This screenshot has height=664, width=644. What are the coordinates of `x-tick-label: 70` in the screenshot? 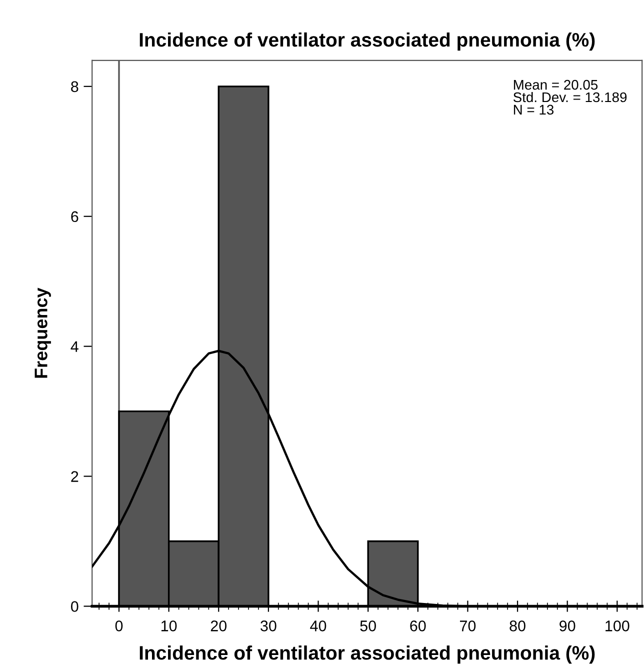 It's located at (468, 626).